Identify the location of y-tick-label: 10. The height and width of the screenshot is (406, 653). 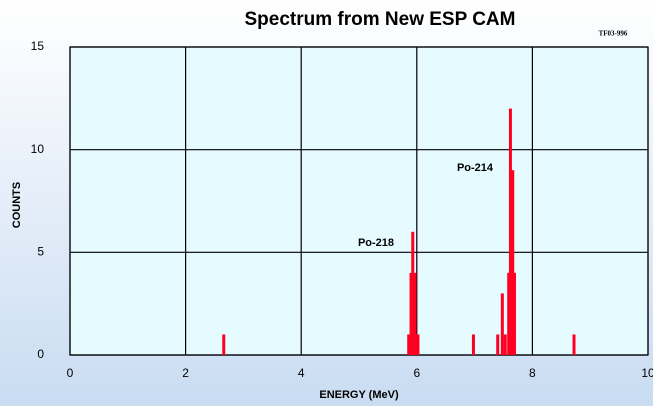
(38, 149).